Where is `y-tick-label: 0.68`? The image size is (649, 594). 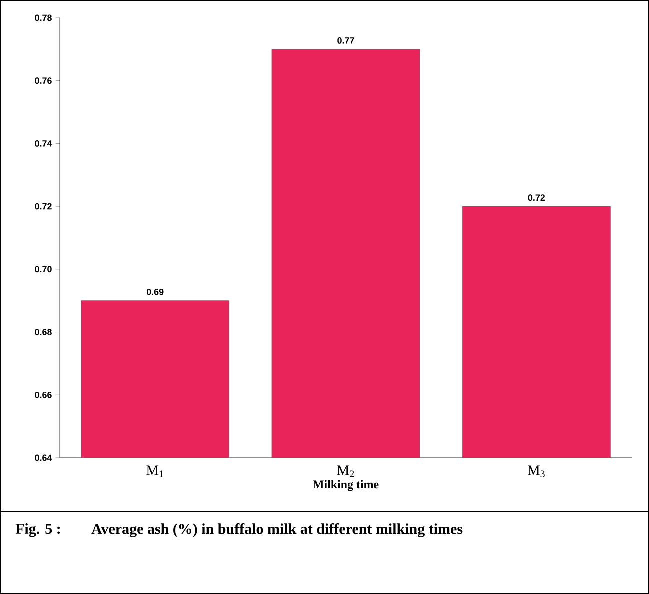
y-tick-label: 0.68 is located at coordinates (43, 332).